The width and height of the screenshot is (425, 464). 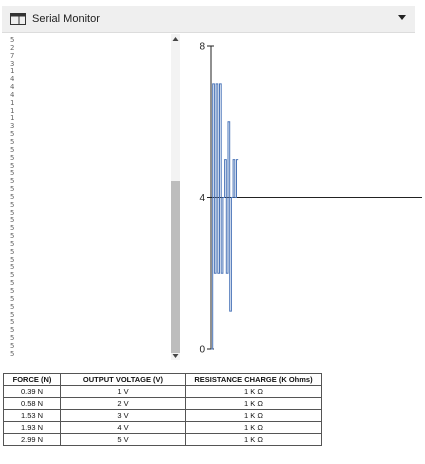 I want to click on dropdown-arrow-icon, so click(x=402, y=17).